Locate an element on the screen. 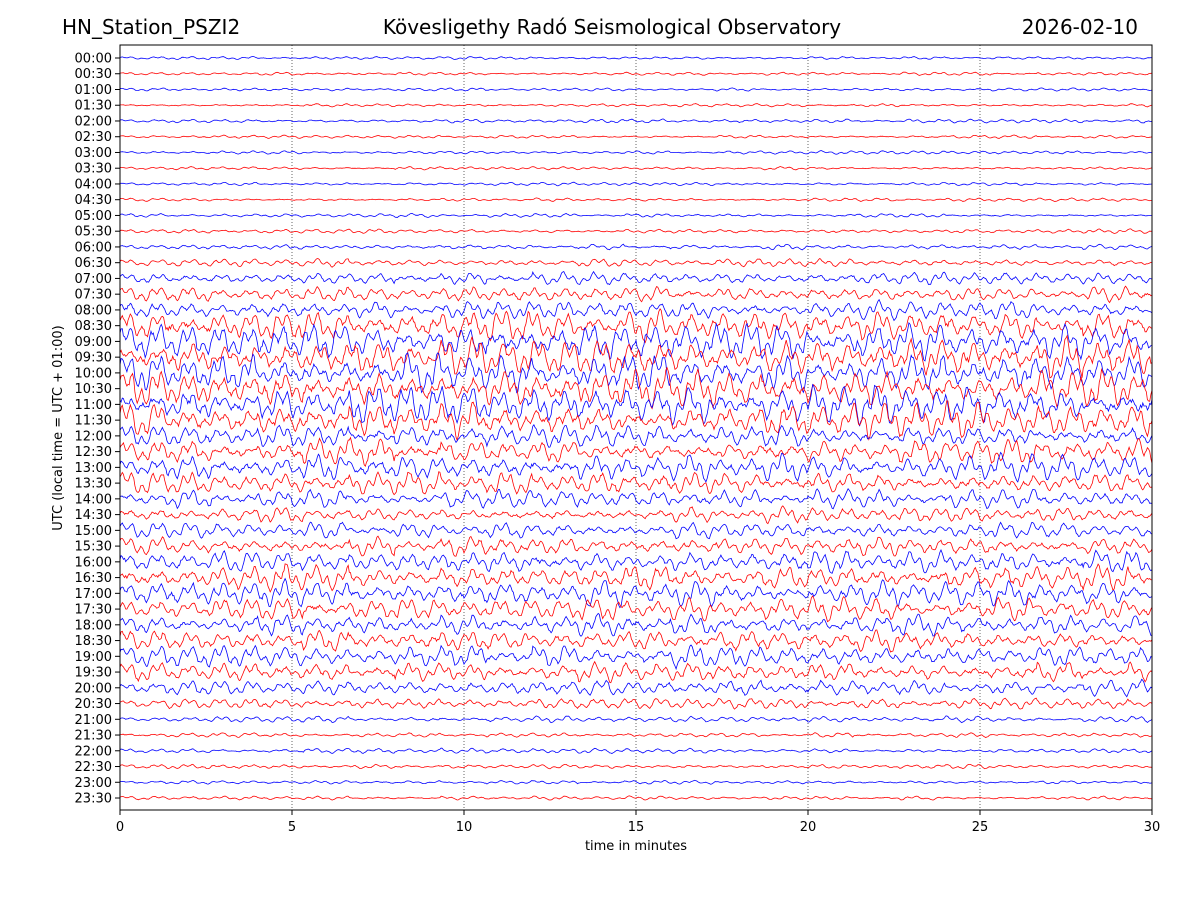 Image resolution: width=1200 pixels, height=900 pixels. y-tick-label: 19:00 is located at coordinates (93, 657).